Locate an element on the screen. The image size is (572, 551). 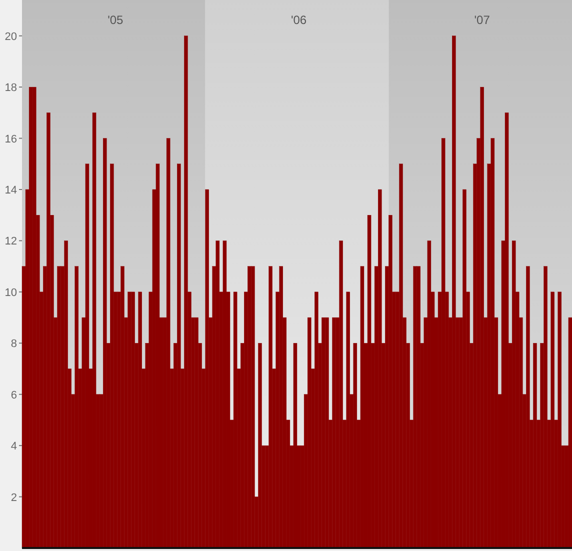
y-tick-label: 6 is located at coordinates (13, 395).